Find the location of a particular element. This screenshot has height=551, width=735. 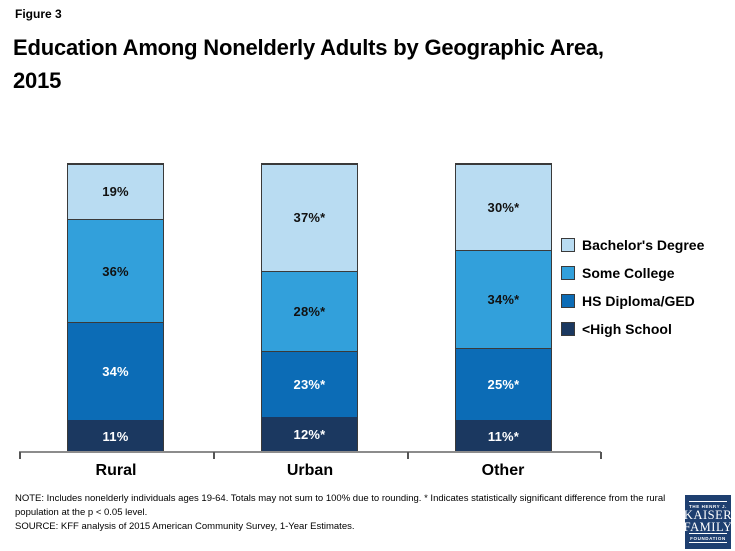

logo-kaiser-text: KAISER is located at coordinates (708, 515).